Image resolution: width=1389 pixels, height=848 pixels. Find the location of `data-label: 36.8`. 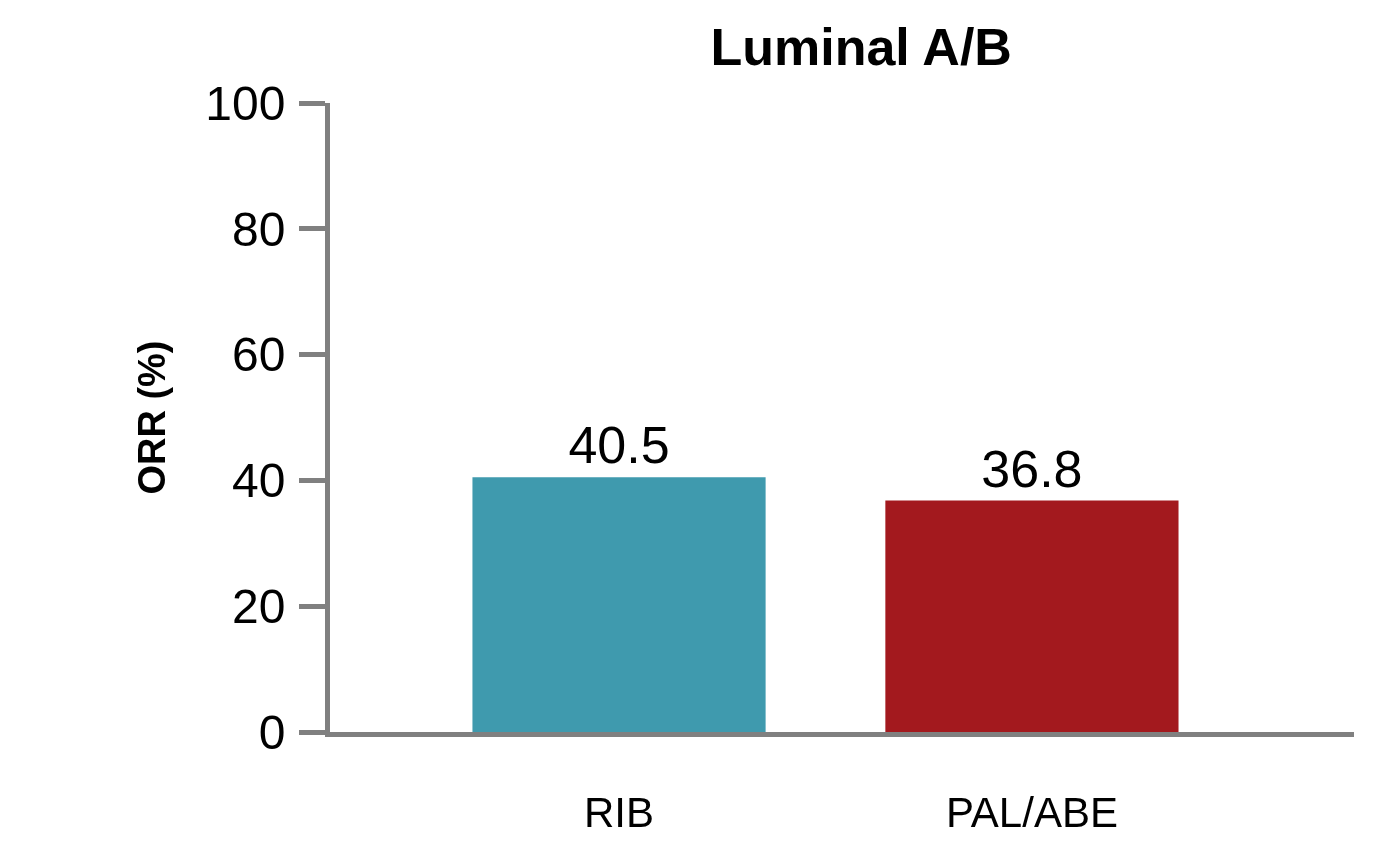

data-label: 36.8 is located at coordinates (1032, 468).